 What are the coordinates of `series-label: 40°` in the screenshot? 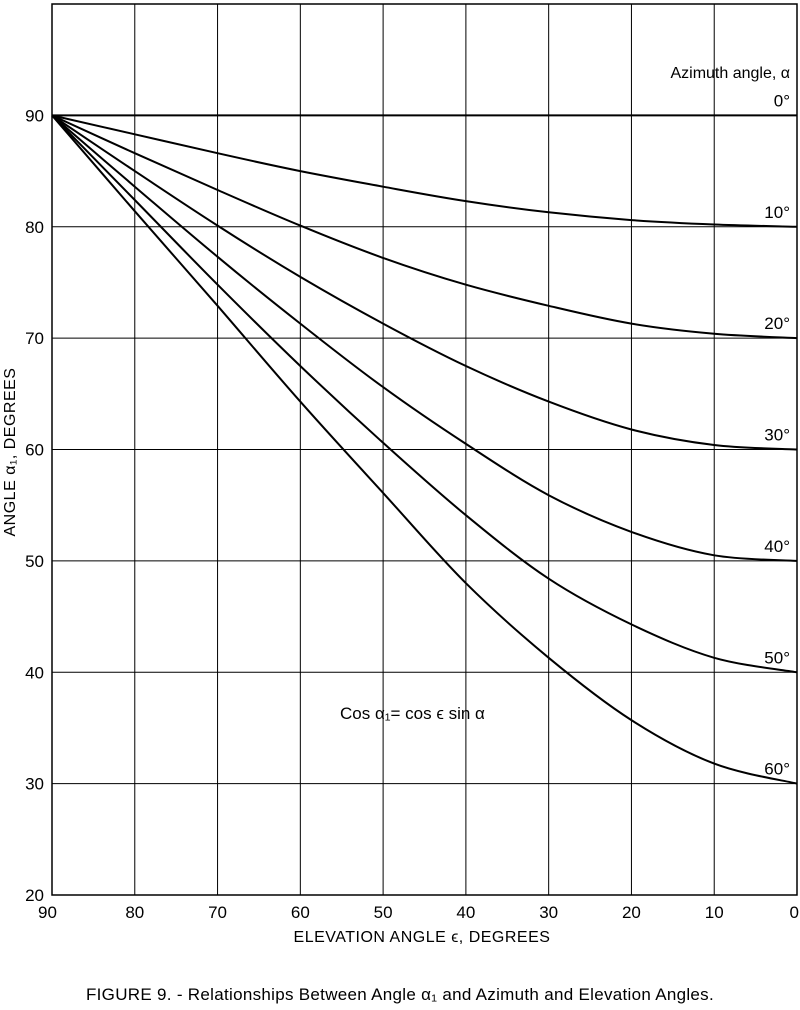 It's located at (777, 546).